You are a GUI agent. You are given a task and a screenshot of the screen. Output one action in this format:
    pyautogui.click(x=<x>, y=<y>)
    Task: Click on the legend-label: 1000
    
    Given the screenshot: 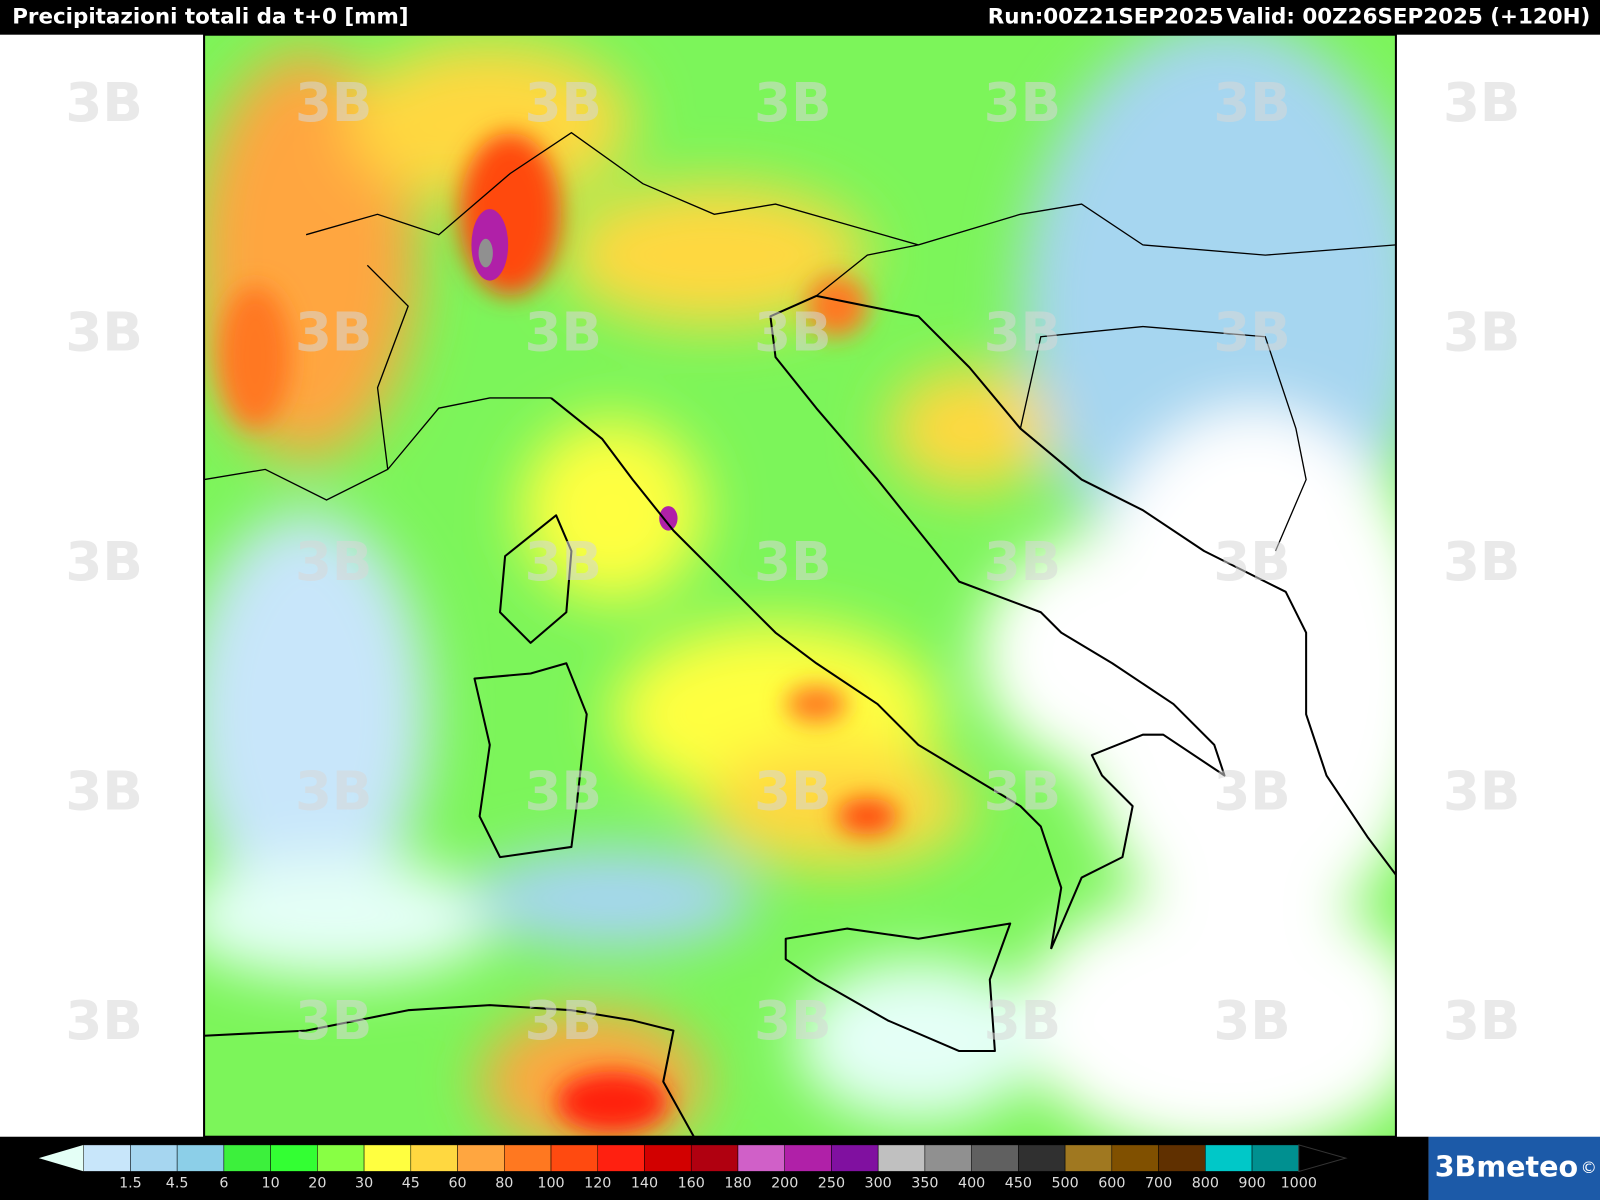 What is the action you would take?
    pyautogui.click(x=1299, y=1184)
    